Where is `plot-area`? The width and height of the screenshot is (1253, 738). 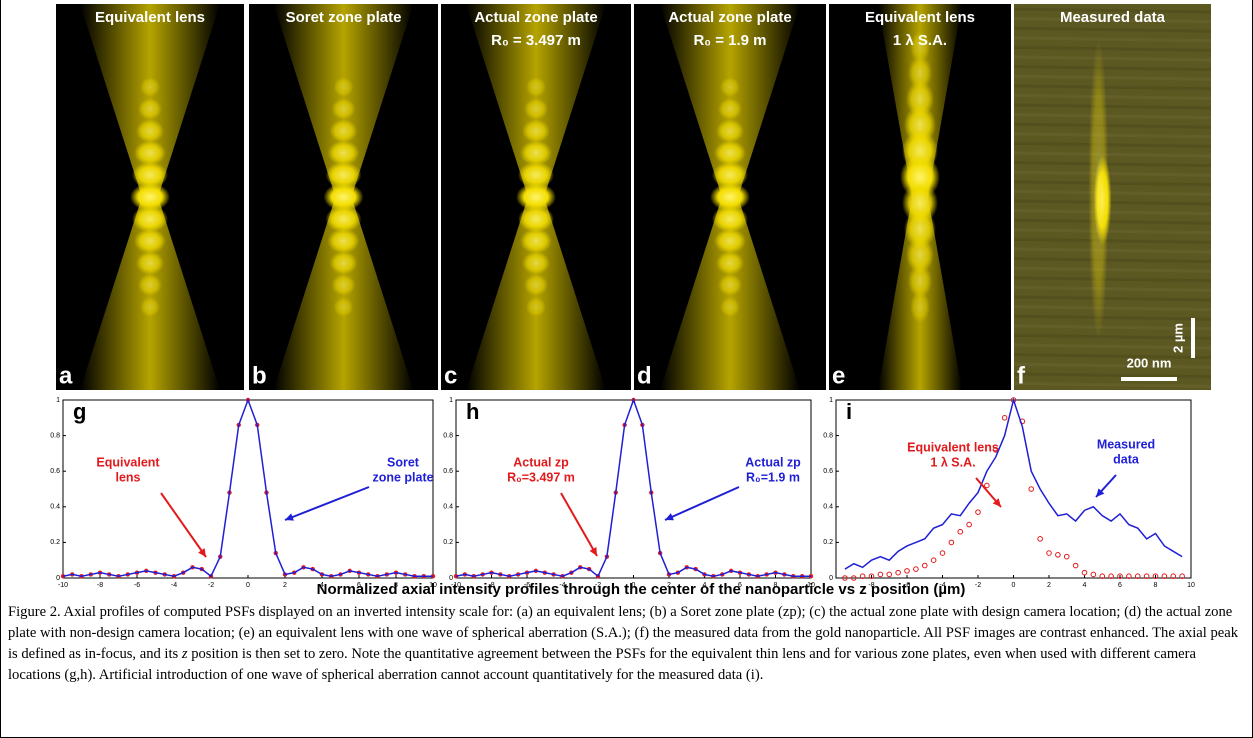
plot-area is located at coordinates (633, 489).